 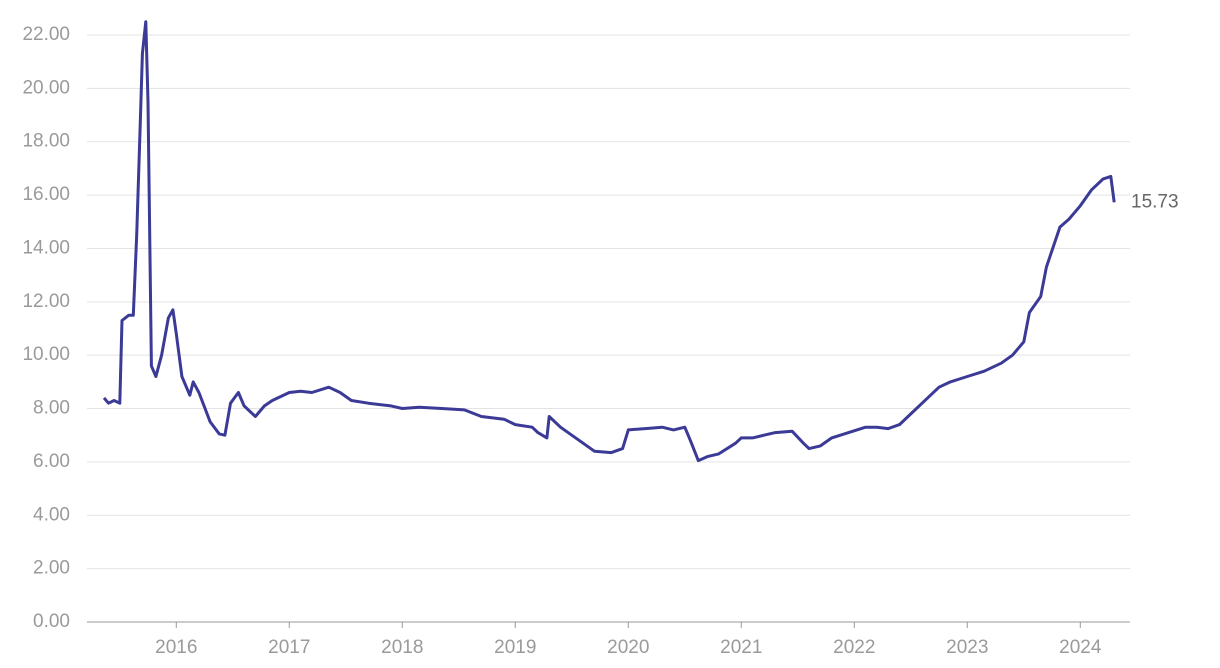 I want to click on x-tick-label: 2024, so click(x=1080, y=647).